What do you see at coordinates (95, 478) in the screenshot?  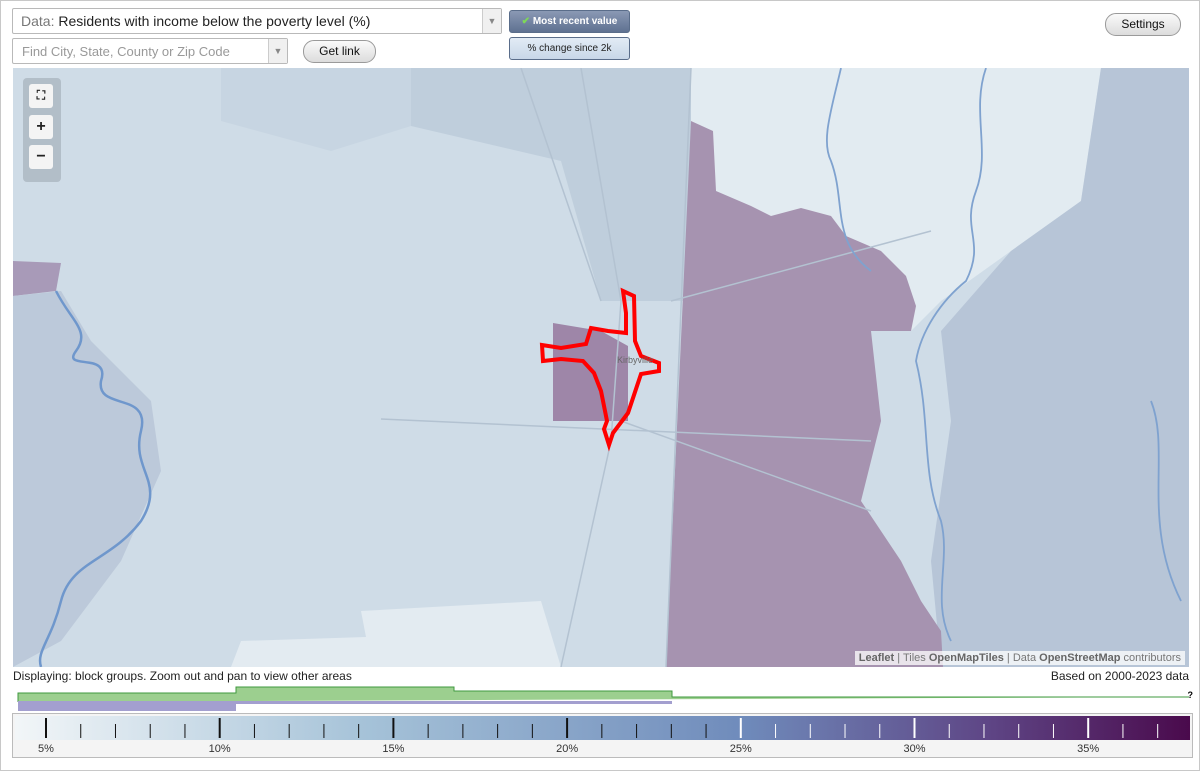 I see `river` at bounding box center [95, 478].